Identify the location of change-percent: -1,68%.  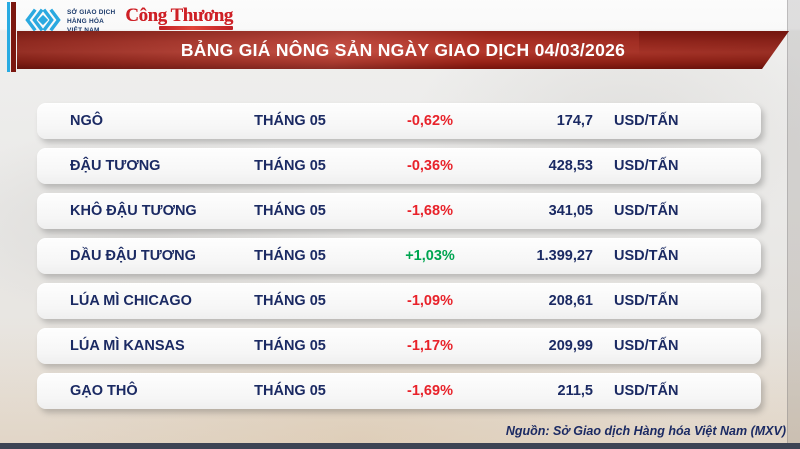
(430, 211).